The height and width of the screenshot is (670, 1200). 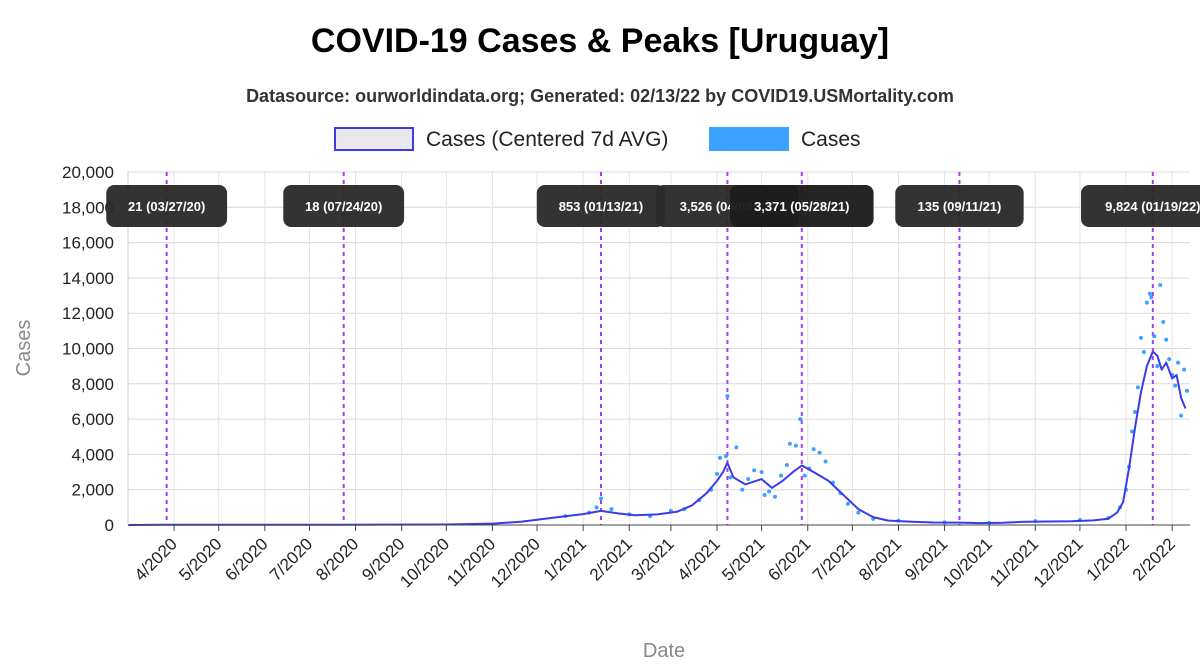 I want to click on peak-label-text: 18 (07/24/20), so click(x=343, y=206).